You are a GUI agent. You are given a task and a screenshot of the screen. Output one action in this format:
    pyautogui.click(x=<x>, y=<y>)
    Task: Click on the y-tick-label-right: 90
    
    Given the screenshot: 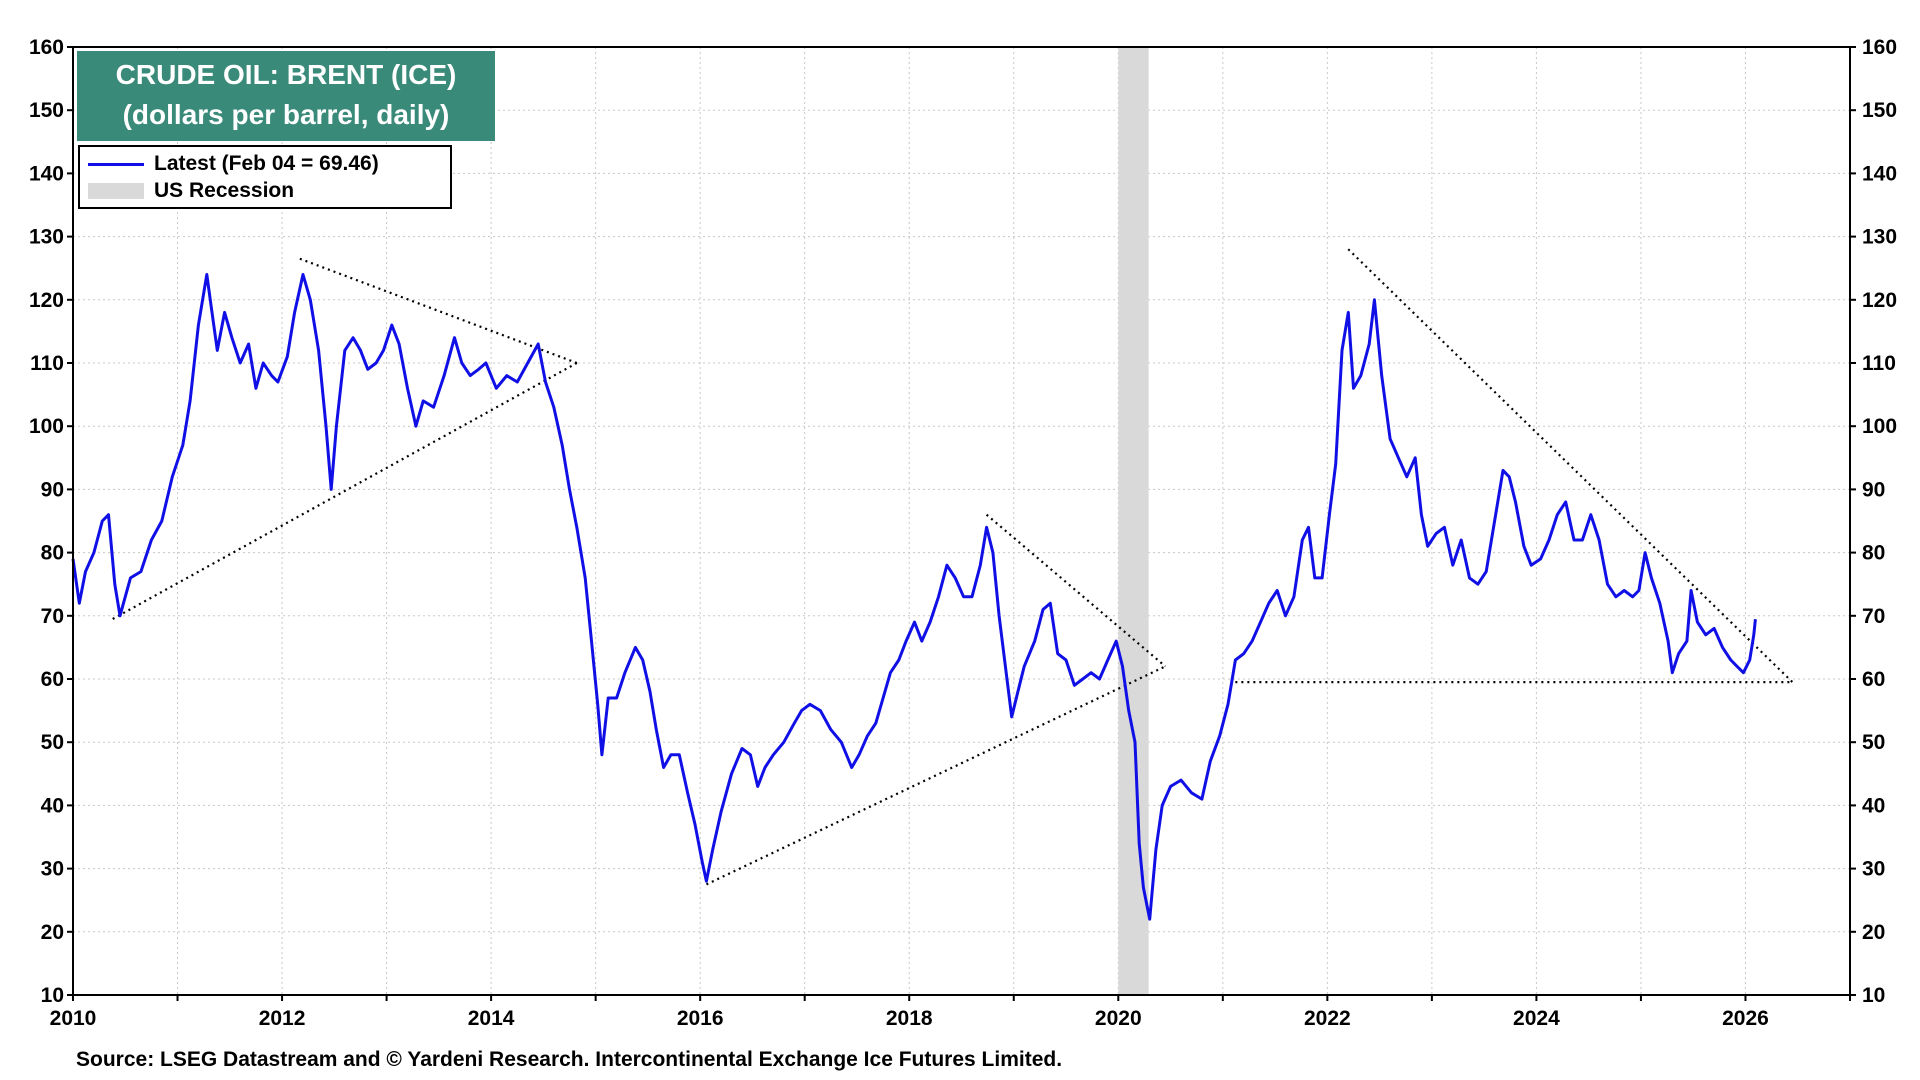 What is the action you would take?
    pyautogui.click(x=1873, y=489)
    